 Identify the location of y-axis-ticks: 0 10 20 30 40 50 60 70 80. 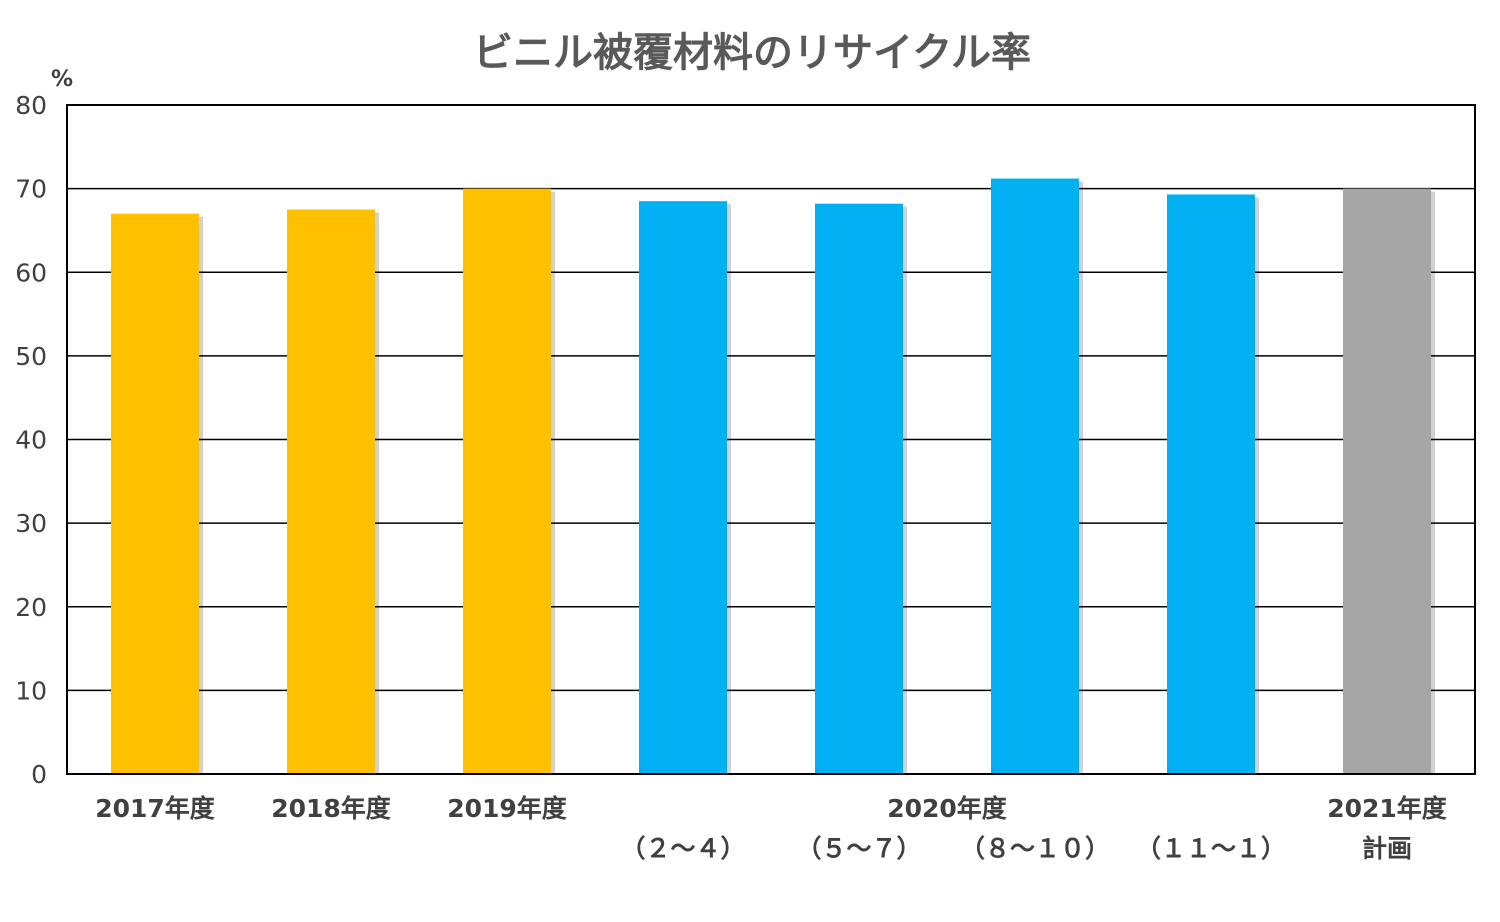
(31, 440).